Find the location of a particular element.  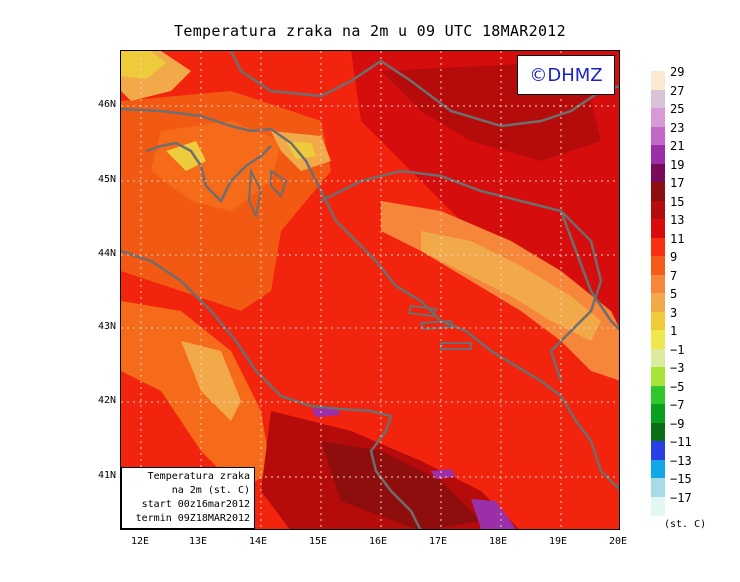

cool-zone-istria is located at coordinates (216, 166).